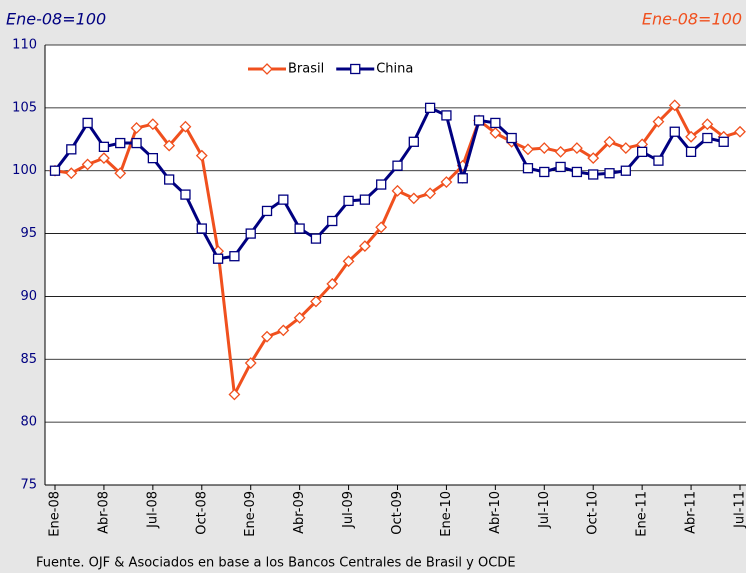  I want to click on y-tick-label: 80, so click(28, 422).